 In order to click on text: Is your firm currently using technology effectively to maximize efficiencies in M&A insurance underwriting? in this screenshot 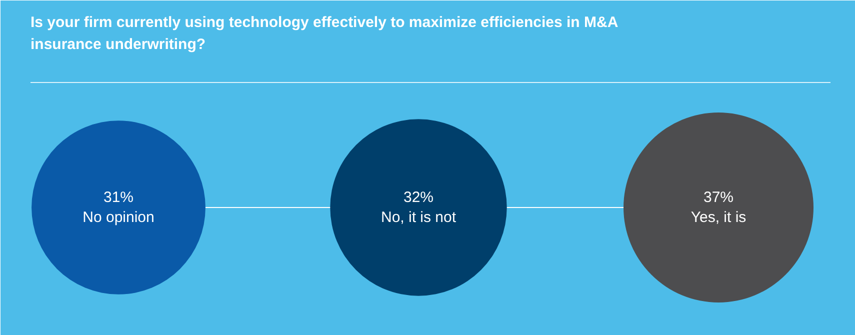, I will do `click(324, 33)`.